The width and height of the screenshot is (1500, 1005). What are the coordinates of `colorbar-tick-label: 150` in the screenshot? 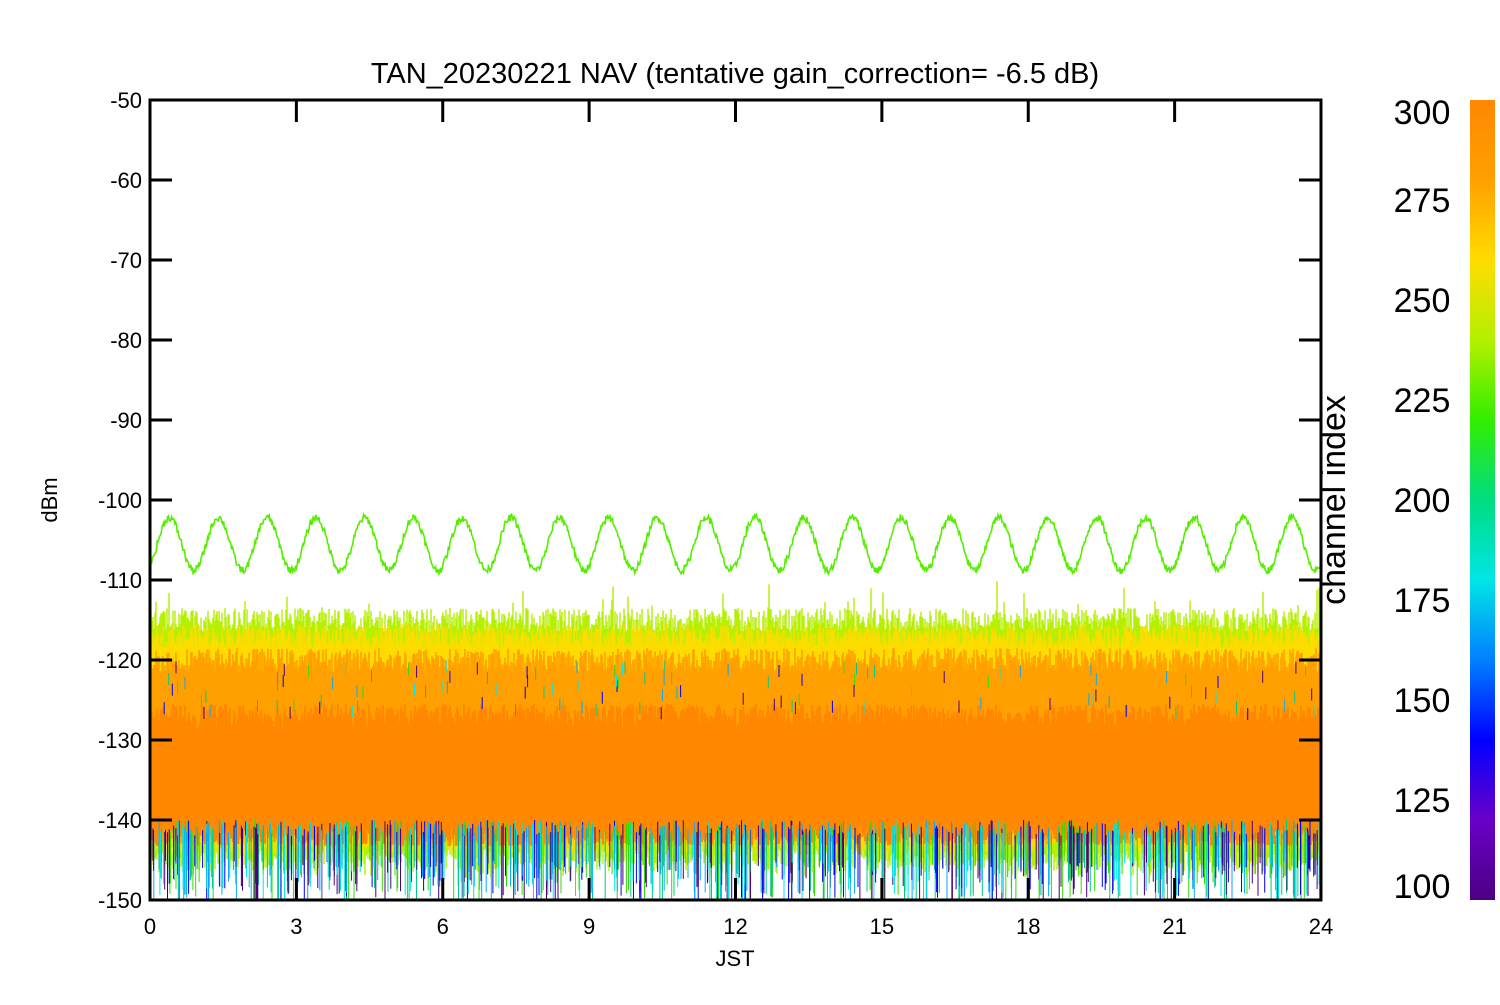 It's located at (1422, 701).